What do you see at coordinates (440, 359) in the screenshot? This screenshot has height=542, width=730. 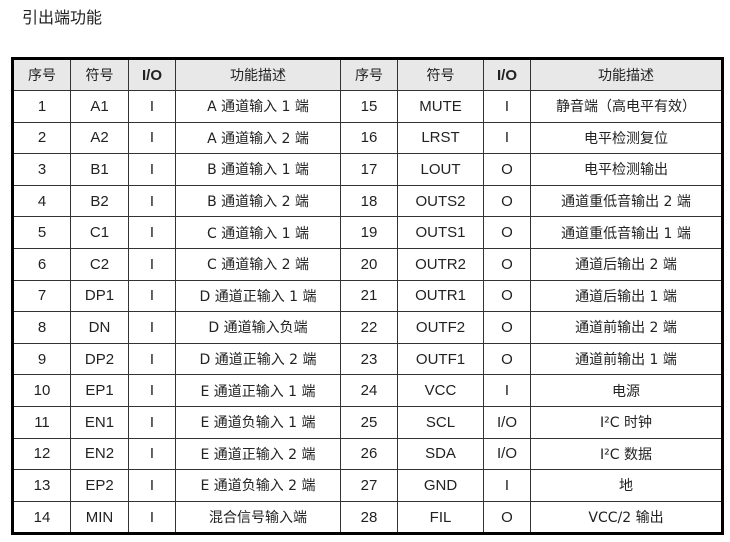 I see `pin-symbol: OUTF1` at bounding box center [440, 359].